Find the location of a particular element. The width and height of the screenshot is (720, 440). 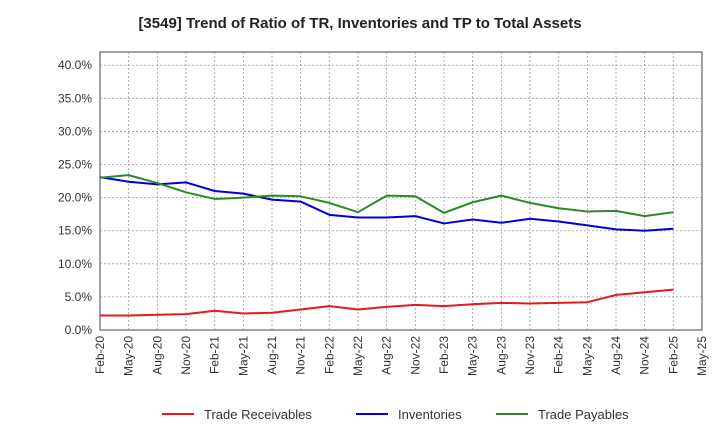

series-line-inventories is located at coordinates (386, 204).